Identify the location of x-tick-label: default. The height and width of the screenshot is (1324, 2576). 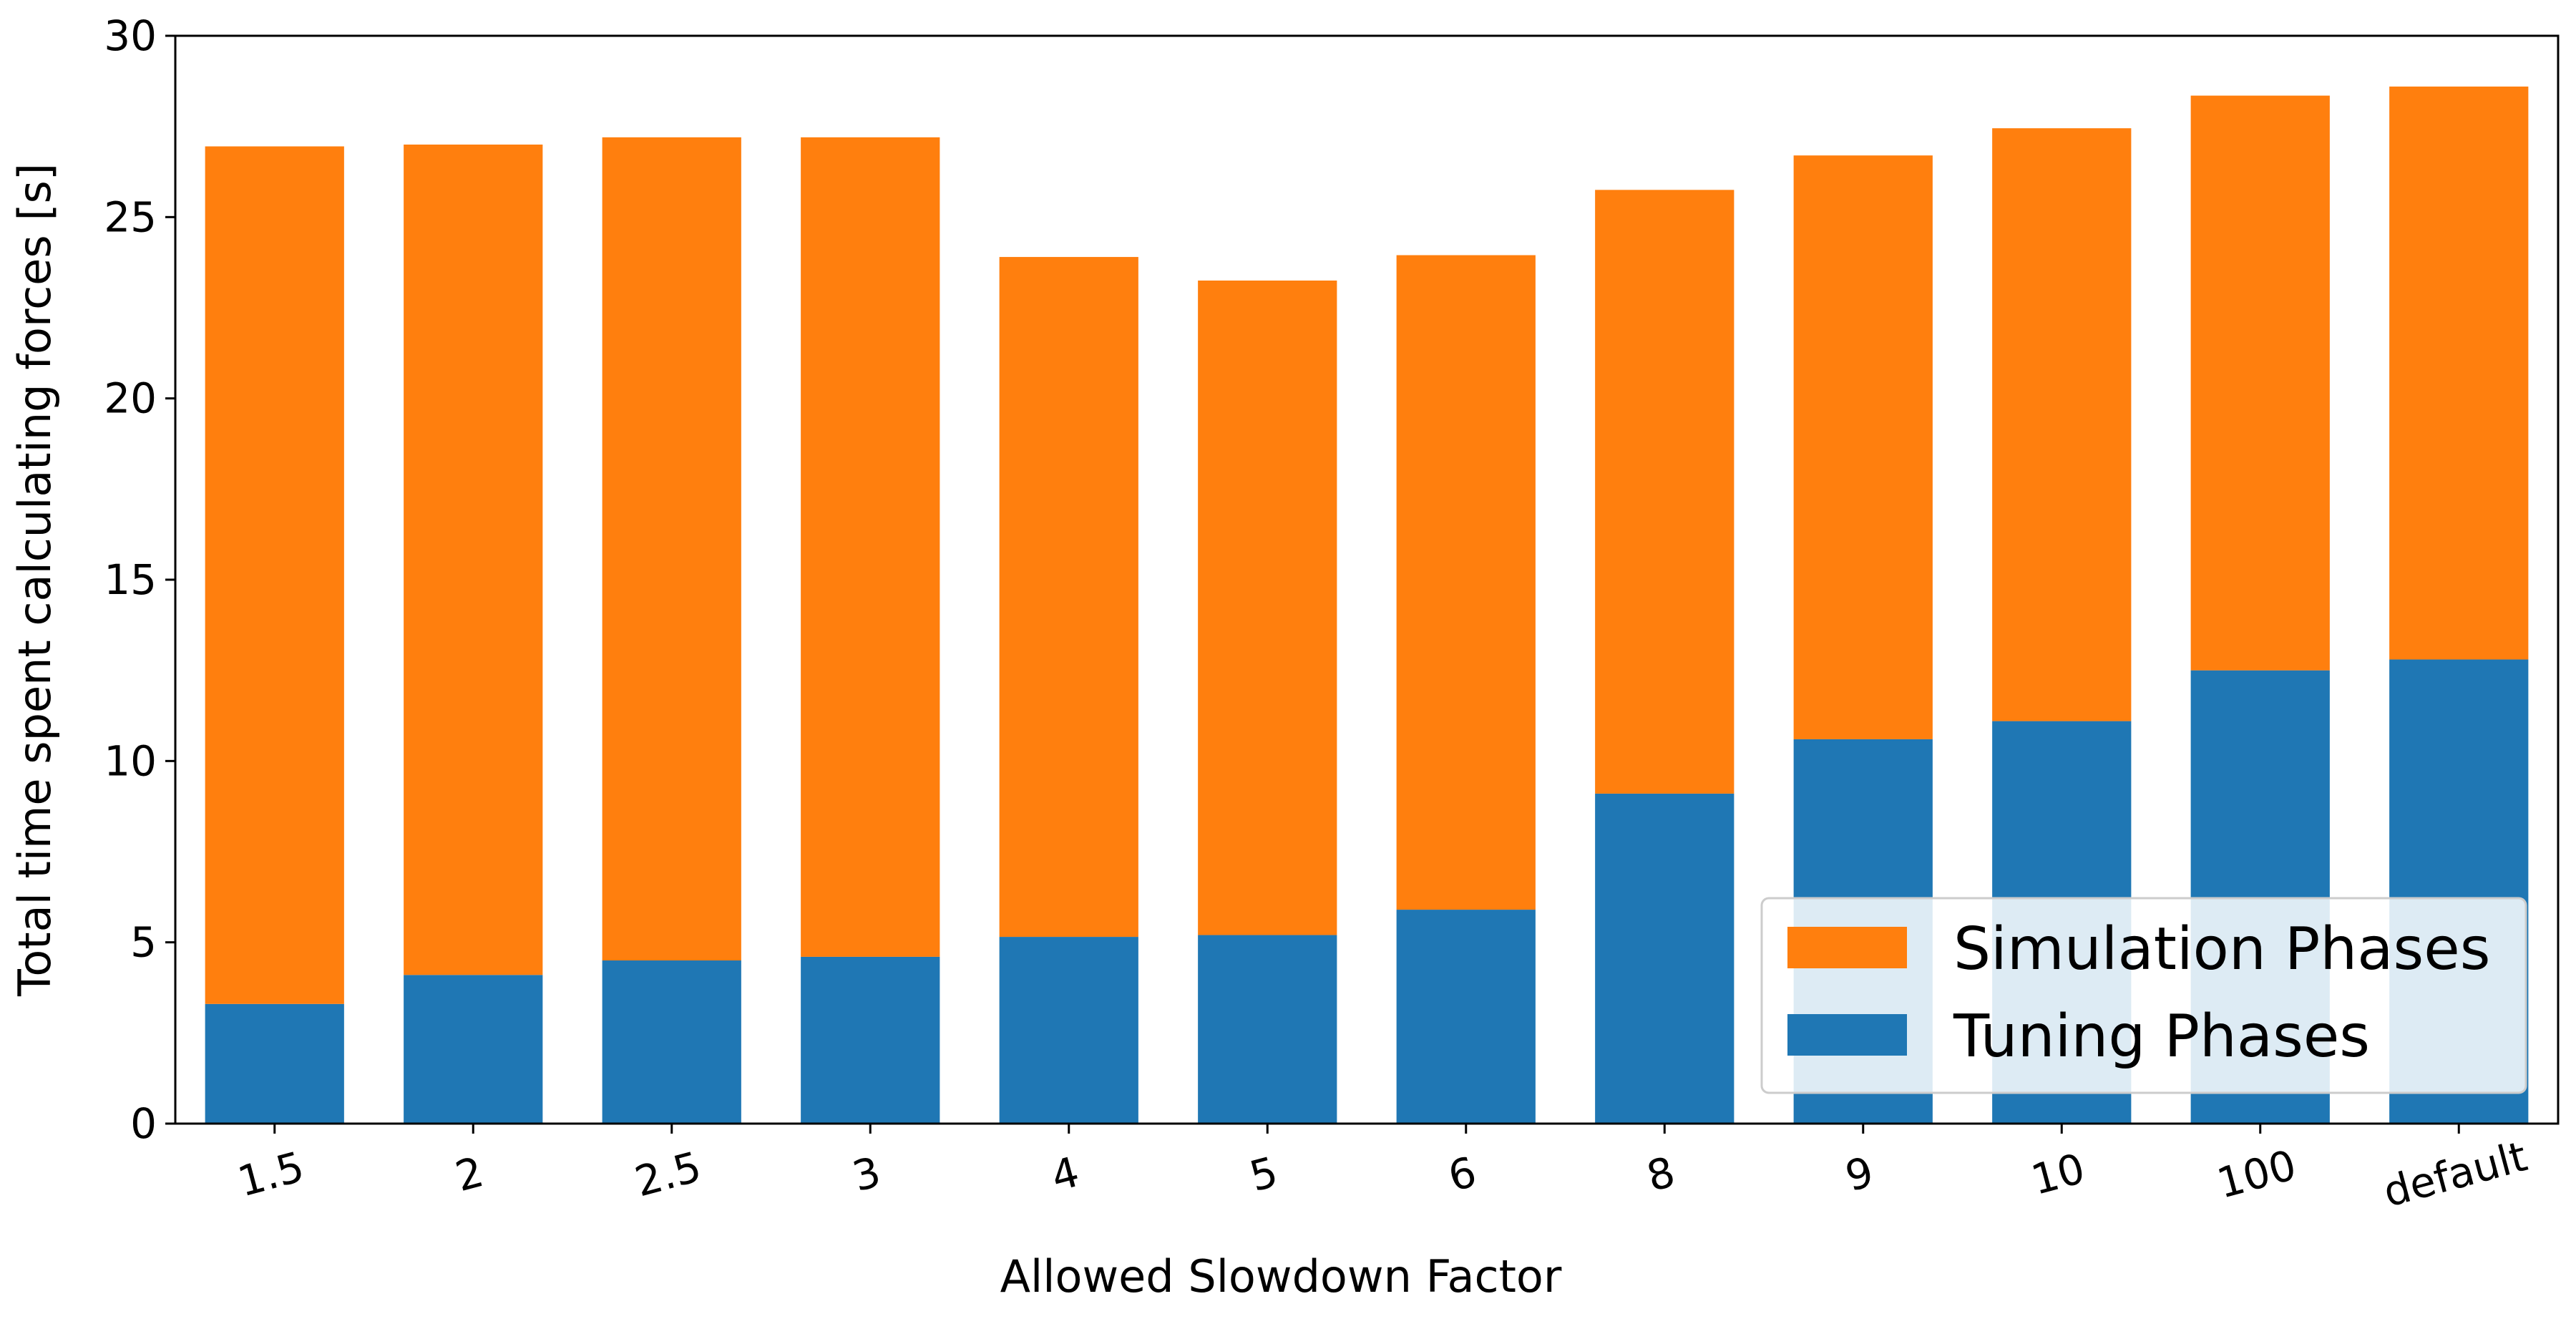
(2455, 1174).